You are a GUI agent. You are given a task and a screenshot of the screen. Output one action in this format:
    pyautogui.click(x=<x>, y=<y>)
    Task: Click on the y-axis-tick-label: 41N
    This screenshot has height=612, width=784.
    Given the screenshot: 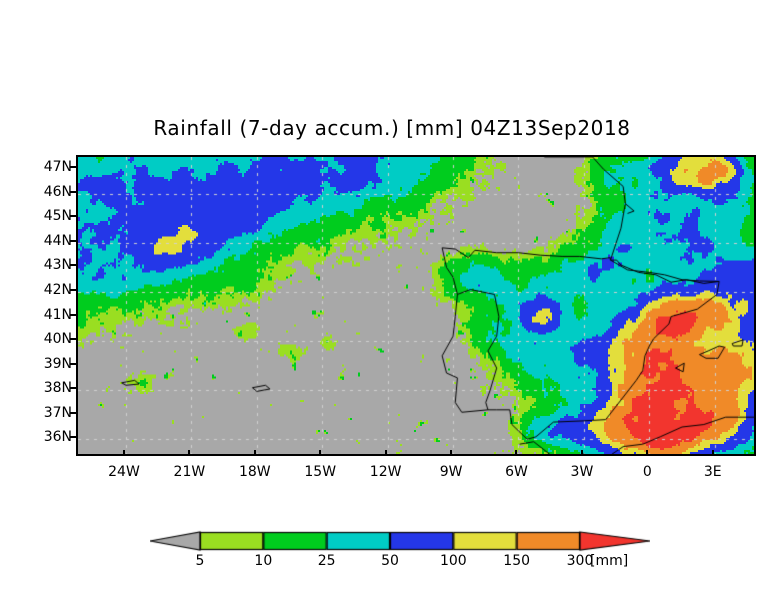 What is the action you would take?
    pyautogui.click(x=57, y=314)
    